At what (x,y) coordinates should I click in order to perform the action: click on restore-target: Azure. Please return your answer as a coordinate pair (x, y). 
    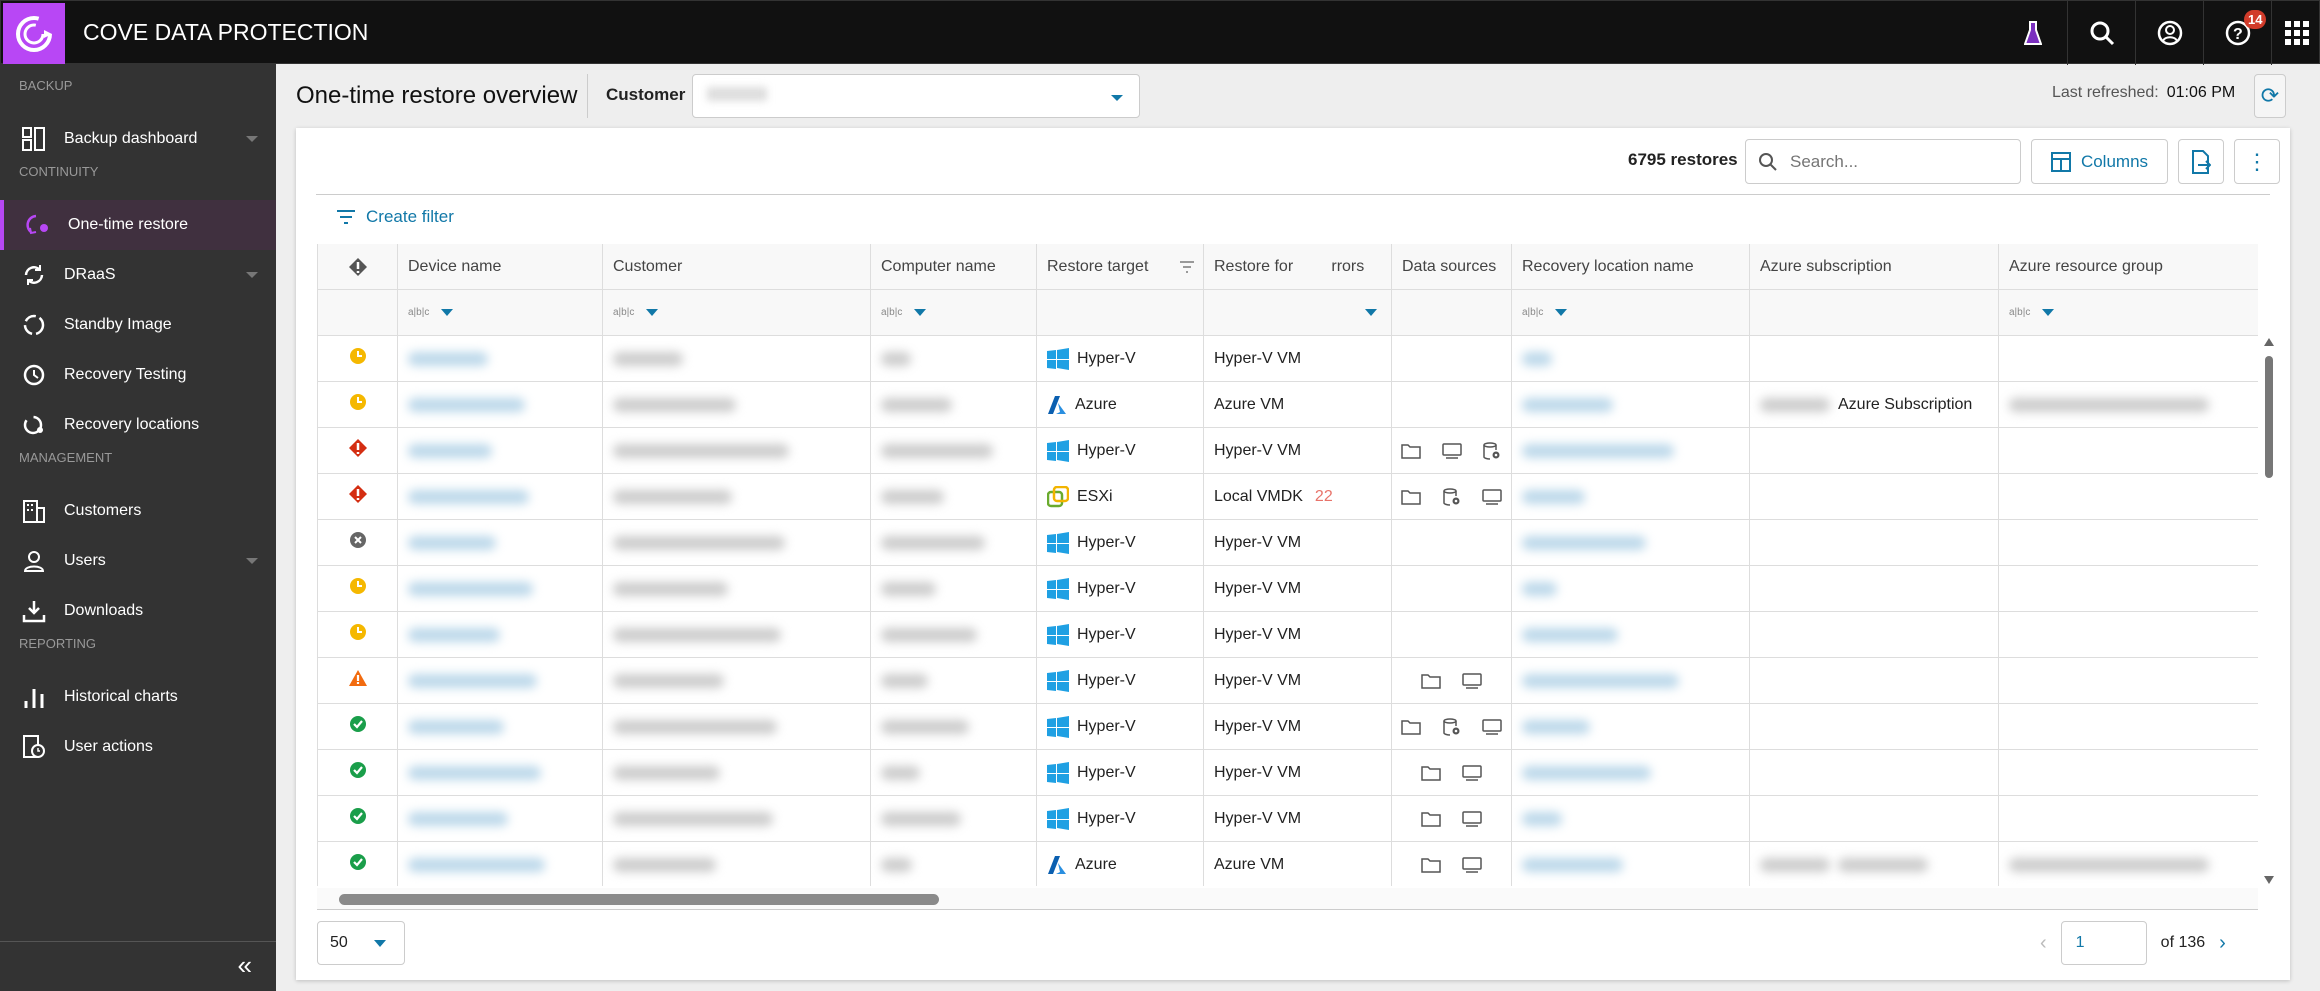
    Looking at the image, I should click on (1096, 404).